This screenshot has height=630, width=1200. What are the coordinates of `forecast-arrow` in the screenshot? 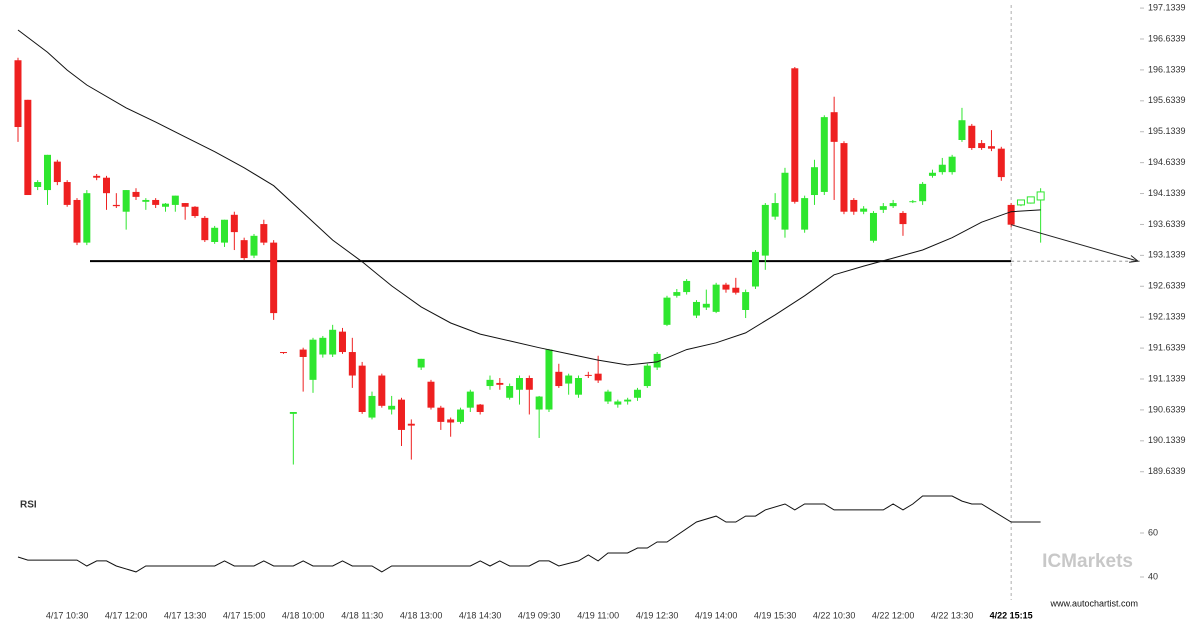 It's located at (1074, 243).